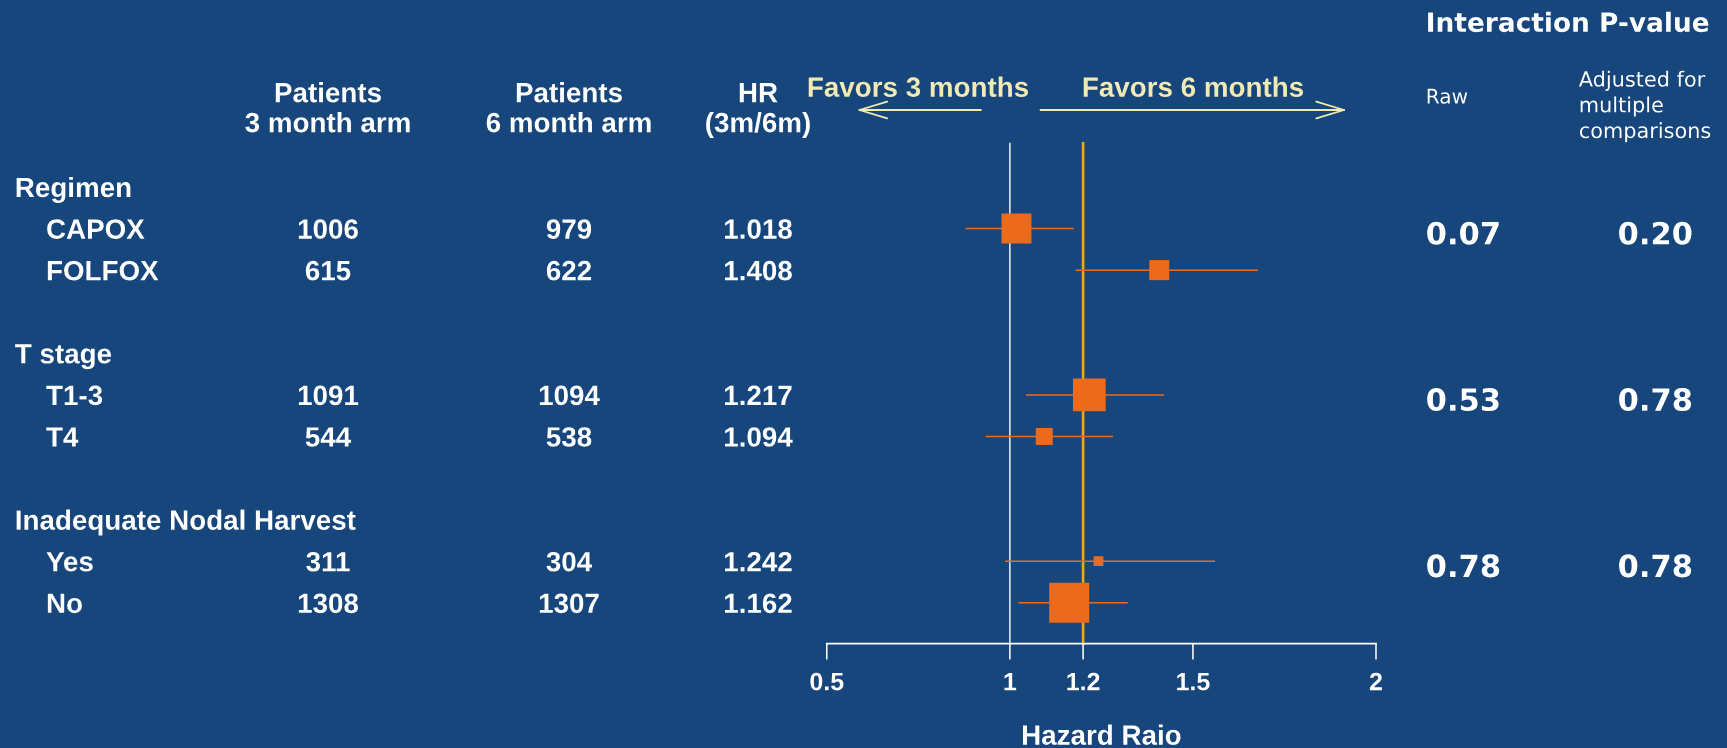 The image size is (1727, 748). What do you see at coordinates (62, 437) in the screenshot?
I see `text: T4` at bounding box center [62, 437].